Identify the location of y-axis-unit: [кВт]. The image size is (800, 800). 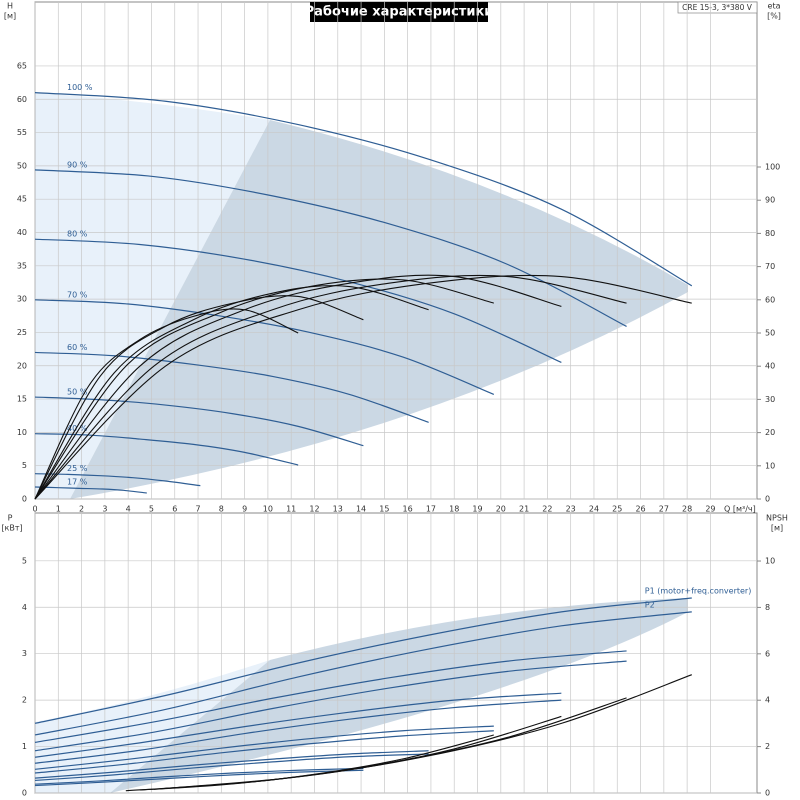
(11, 528).